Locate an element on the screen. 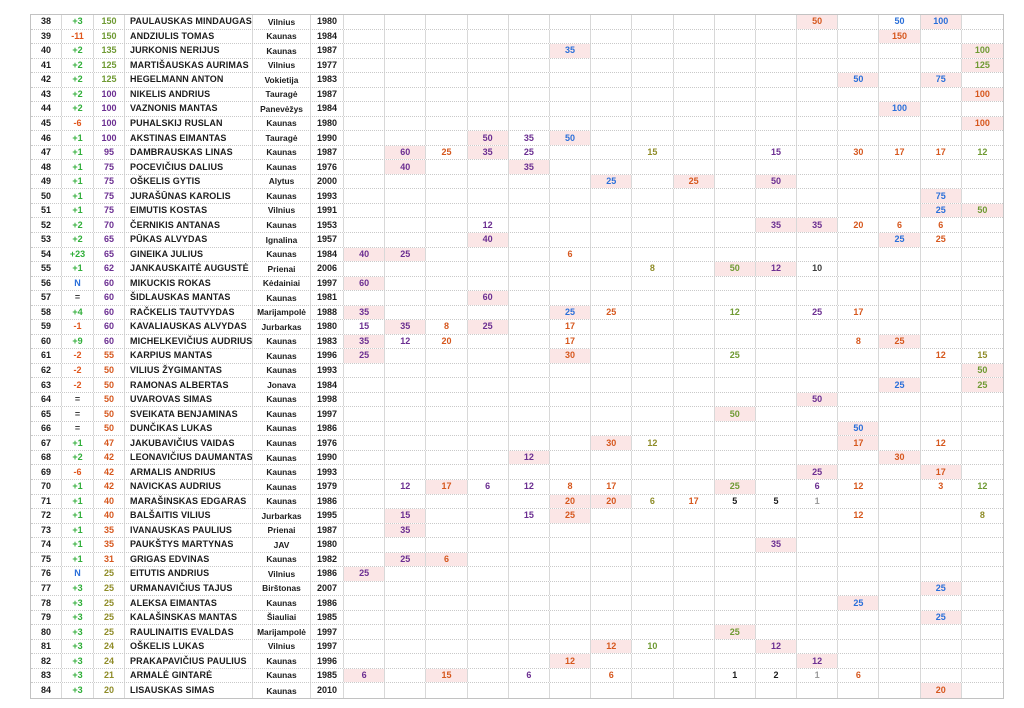 The image size is (1024, 708). table-row: 74 +1 35 PAUKŠTYS MARTYNAS JAV 1980 35 is located at coordinates (517, 545).